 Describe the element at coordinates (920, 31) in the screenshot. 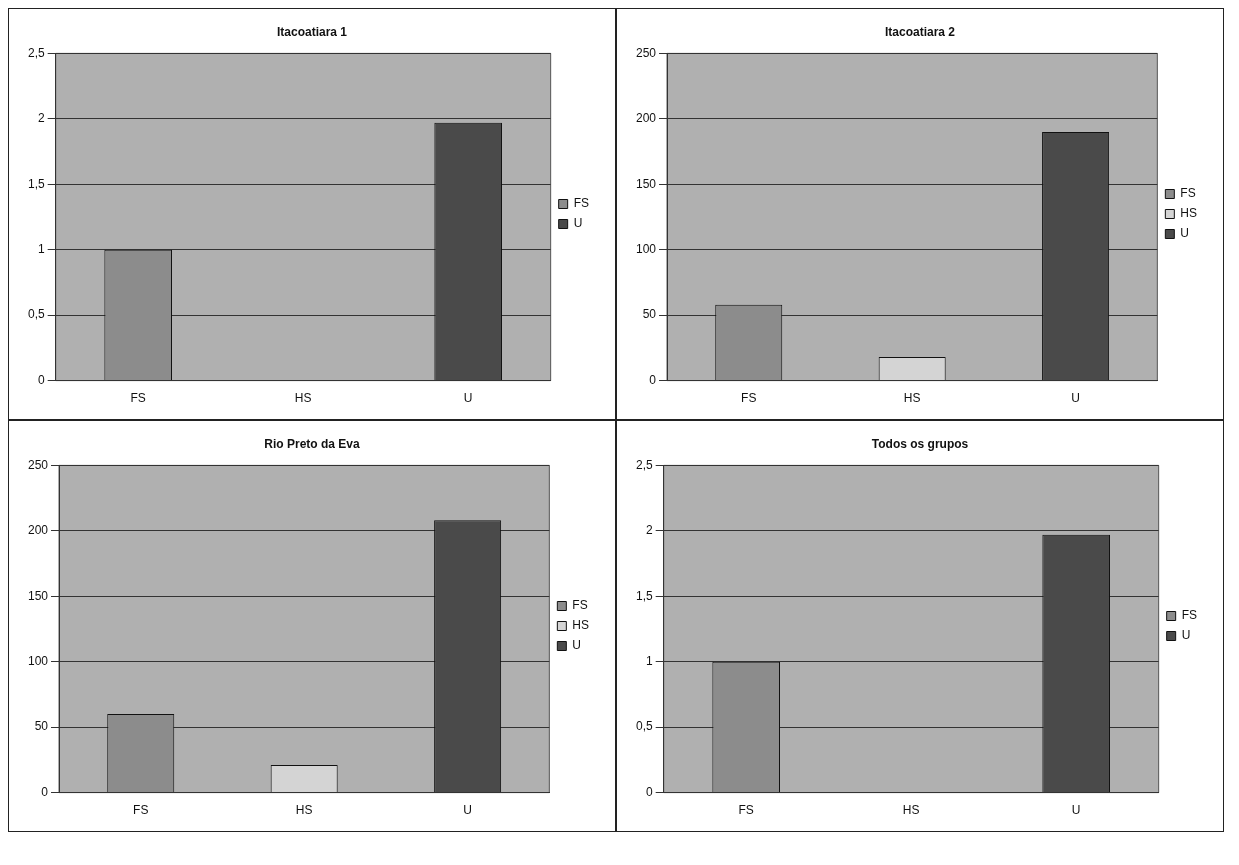

I see `chart-title: Itacoatiara 2` at that location.